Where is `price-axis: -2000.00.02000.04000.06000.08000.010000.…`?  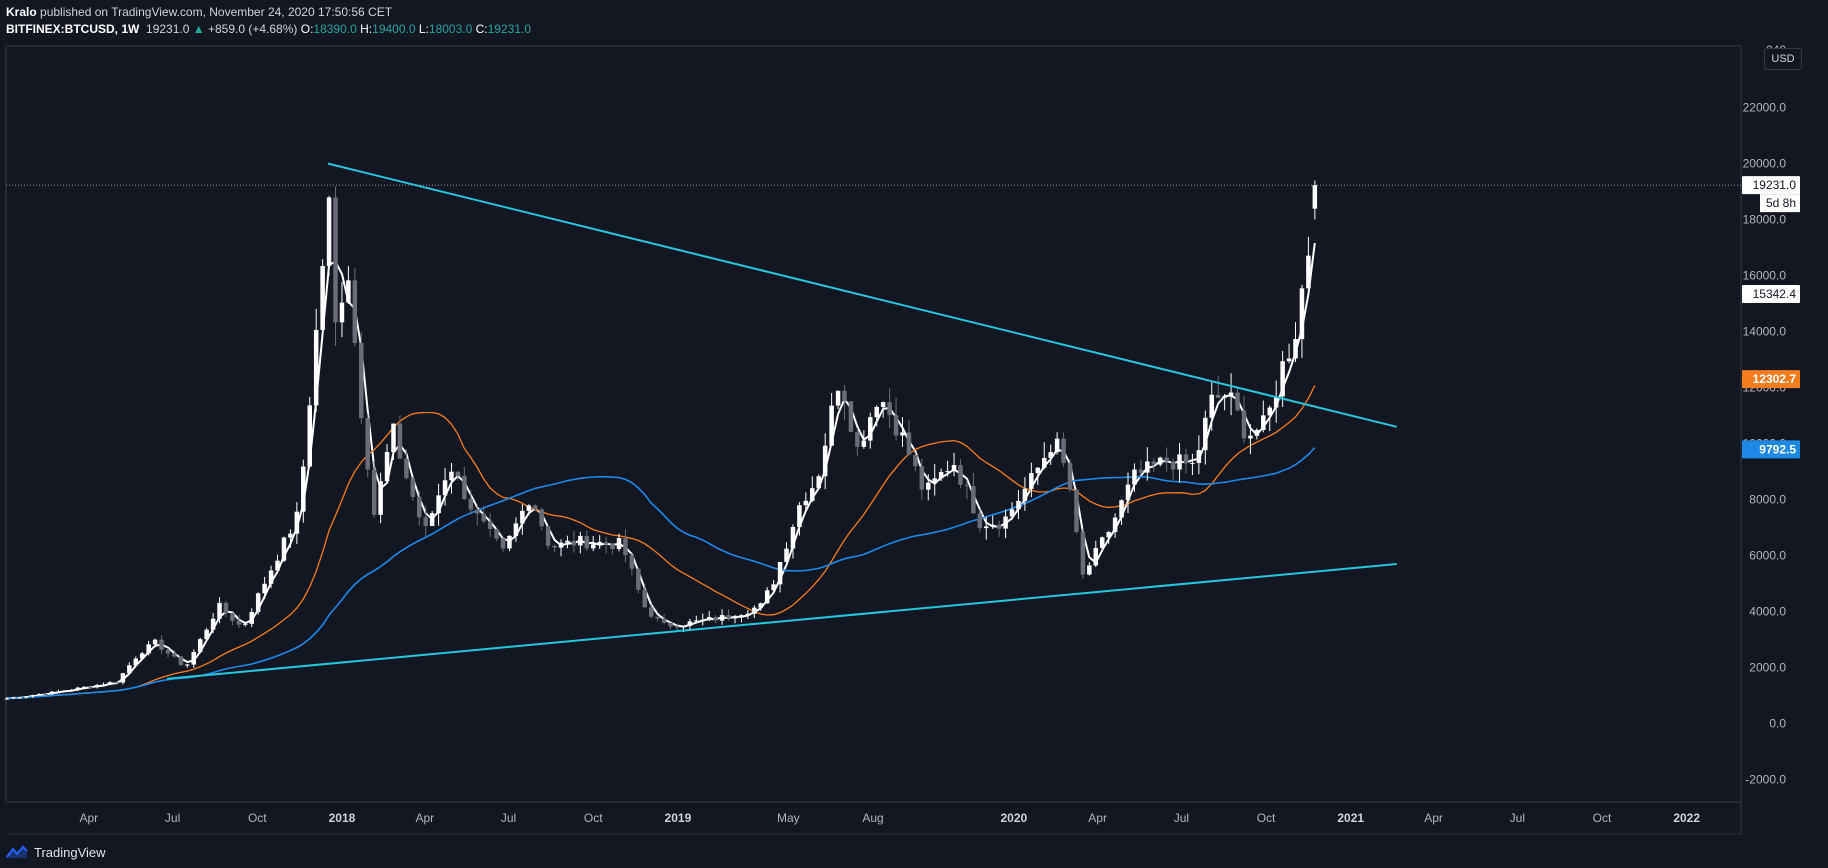
price-axis: -2000.00.02000.04000.06000.08000.010000.… is located at coordinates (1765, 415).